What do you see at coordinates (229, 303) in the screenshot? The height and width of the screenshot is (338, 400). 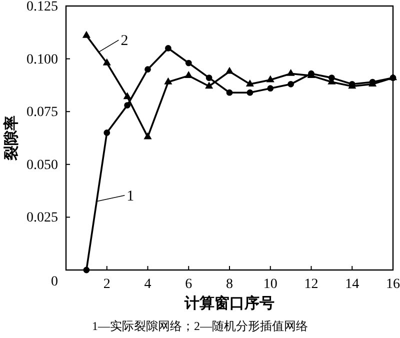 I see `x-axis-title: 计算窗口序号` at bounding box center [229, 303].